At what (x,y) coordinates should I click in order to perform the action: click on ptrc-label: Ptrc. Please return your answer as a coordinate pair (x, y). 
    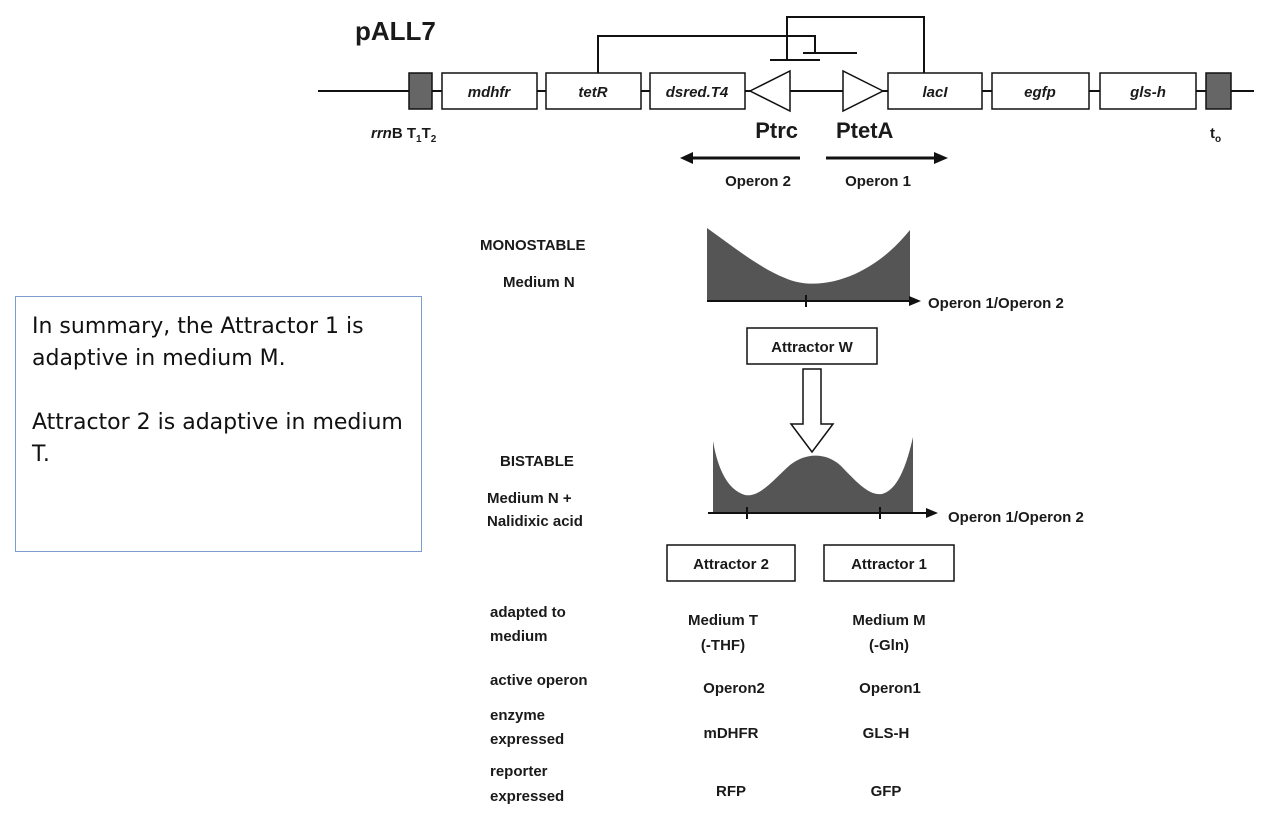
    Looking at the image, I should click on (776, 130).